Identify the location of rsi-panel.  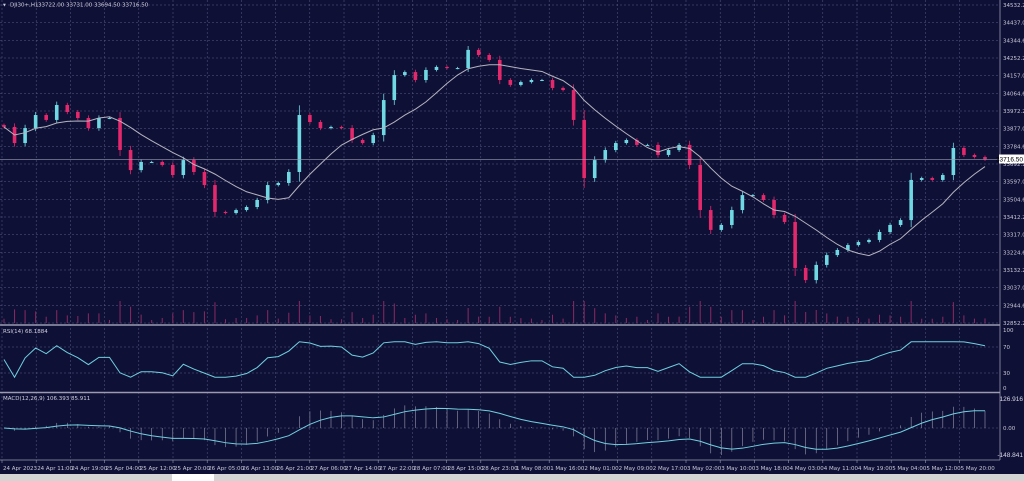
(494, 360).